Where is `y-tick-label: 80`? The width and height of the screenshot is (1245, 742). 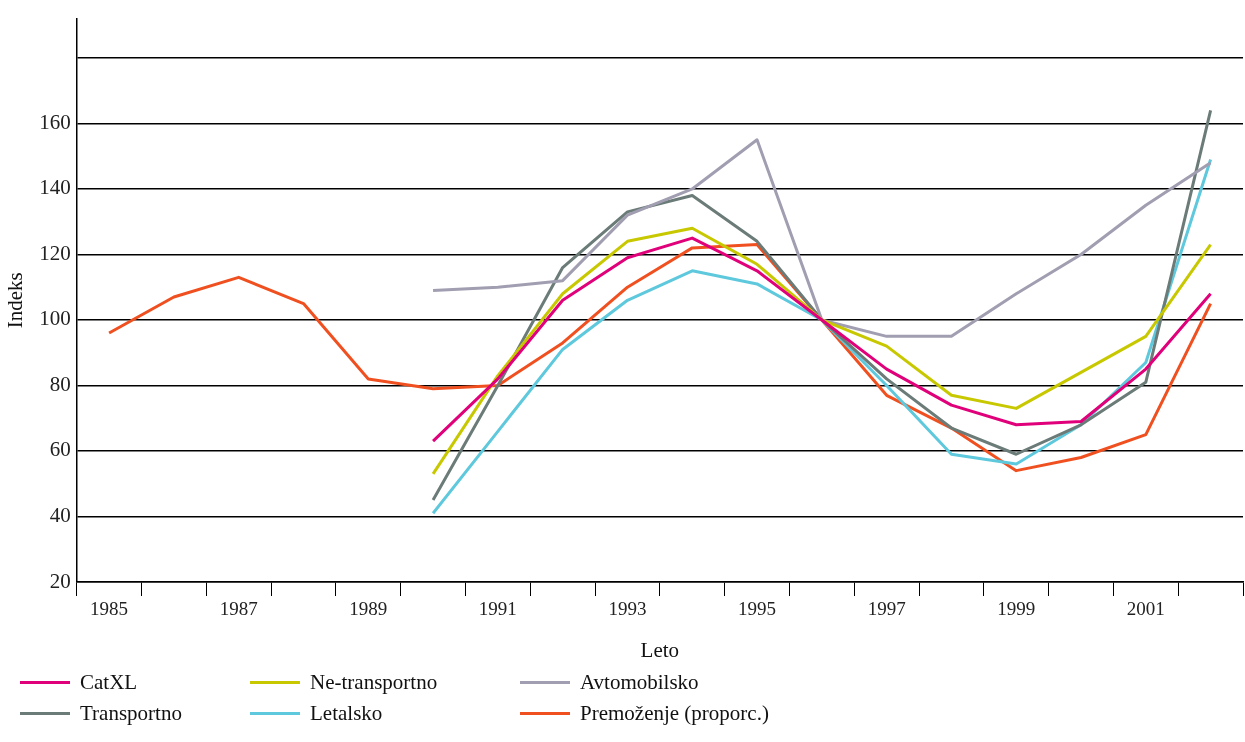
y-tick-label: 80 is located at coordinates (60, 383).